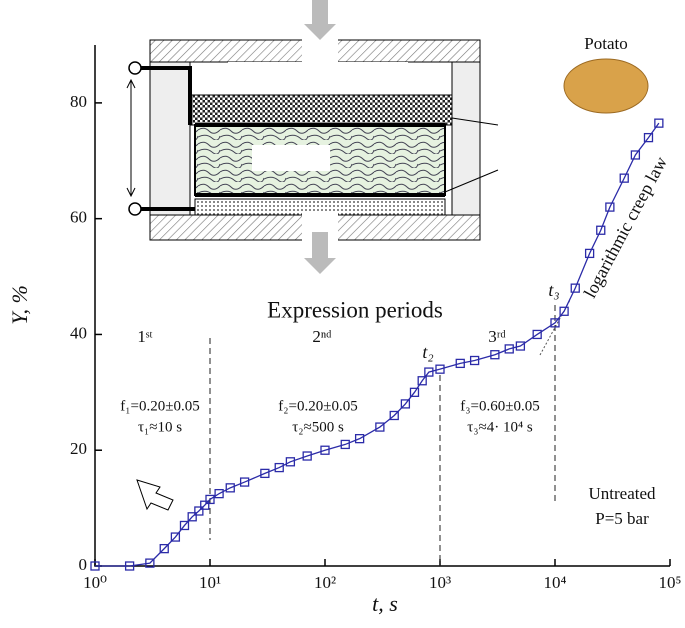  What do you see at coordinates (496, 336) in the screenshot?
I see `period-label: 3ʳᵈ` at bounding box center [496, 336].